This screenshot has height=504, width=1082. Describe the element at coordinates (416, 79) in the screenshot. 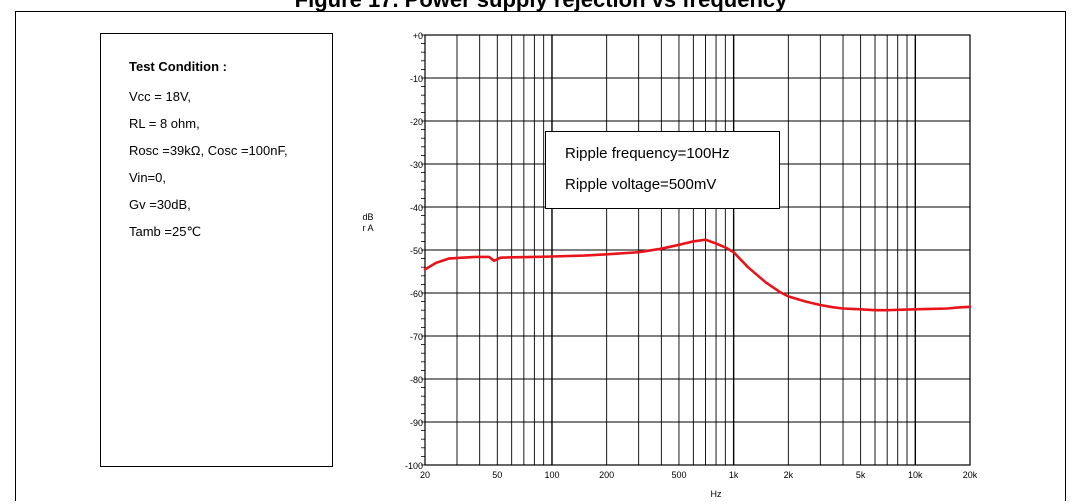

I see `y-tick-label: -10` at that location.